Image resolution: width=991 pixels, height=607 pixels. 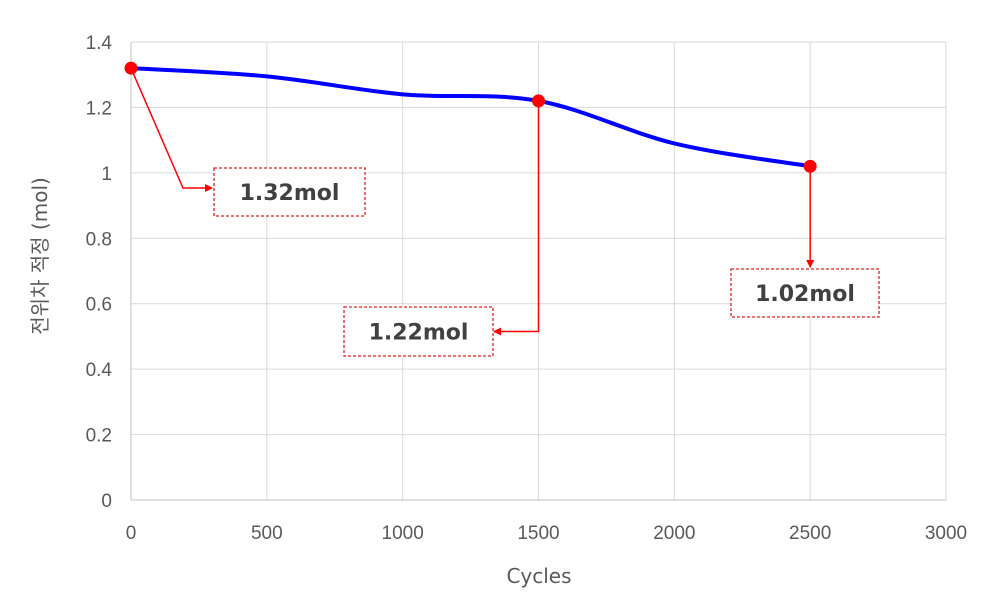 I want to click on annotation-callout: 1.32mol, so click(x=289, y=192).